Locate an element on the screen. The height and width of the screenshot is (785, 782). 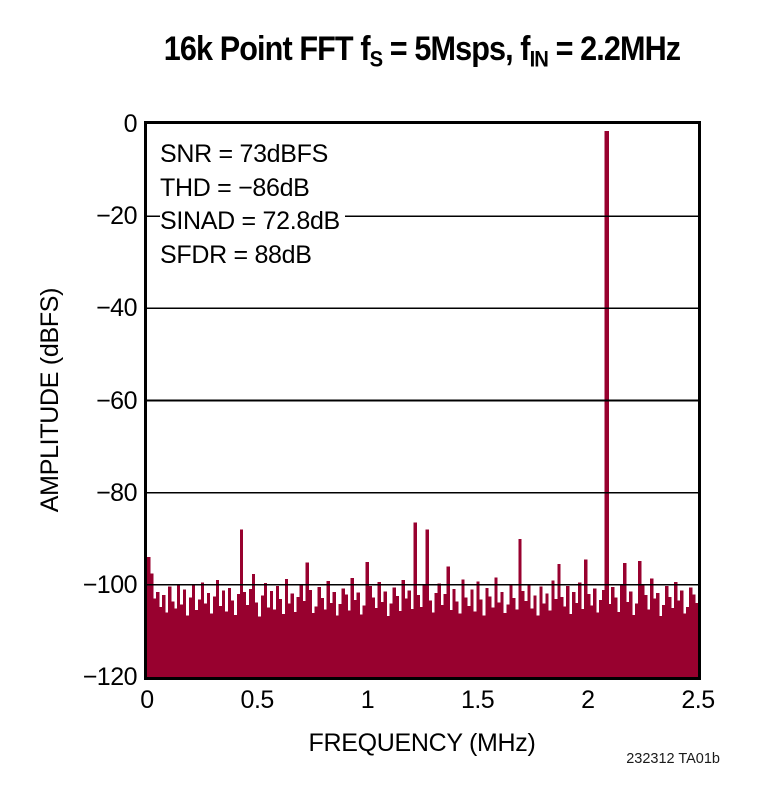
x-tick-label: 2 is located at coordinates (588, 700).